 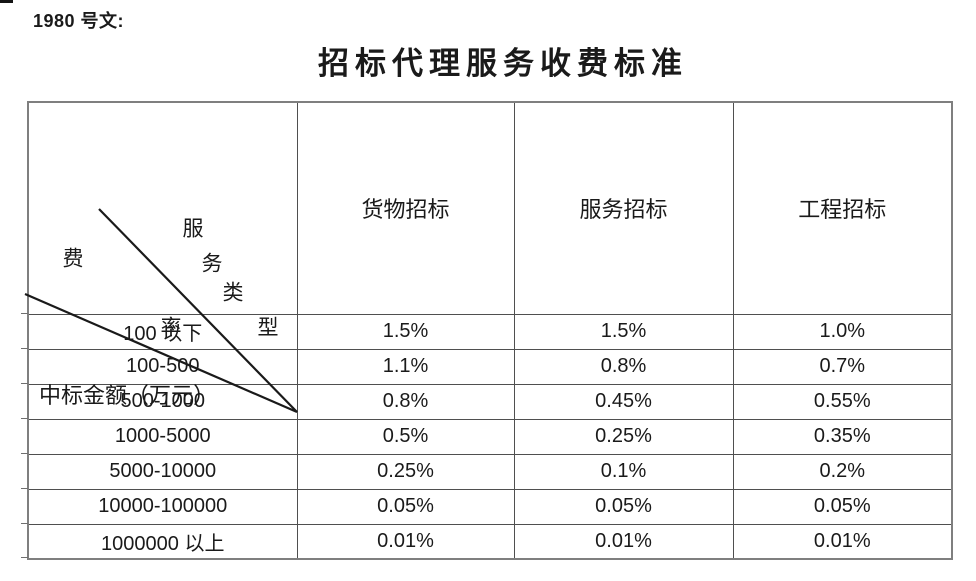 I want to click on corner-service-type-char: 型, so click(x=268, y=327).